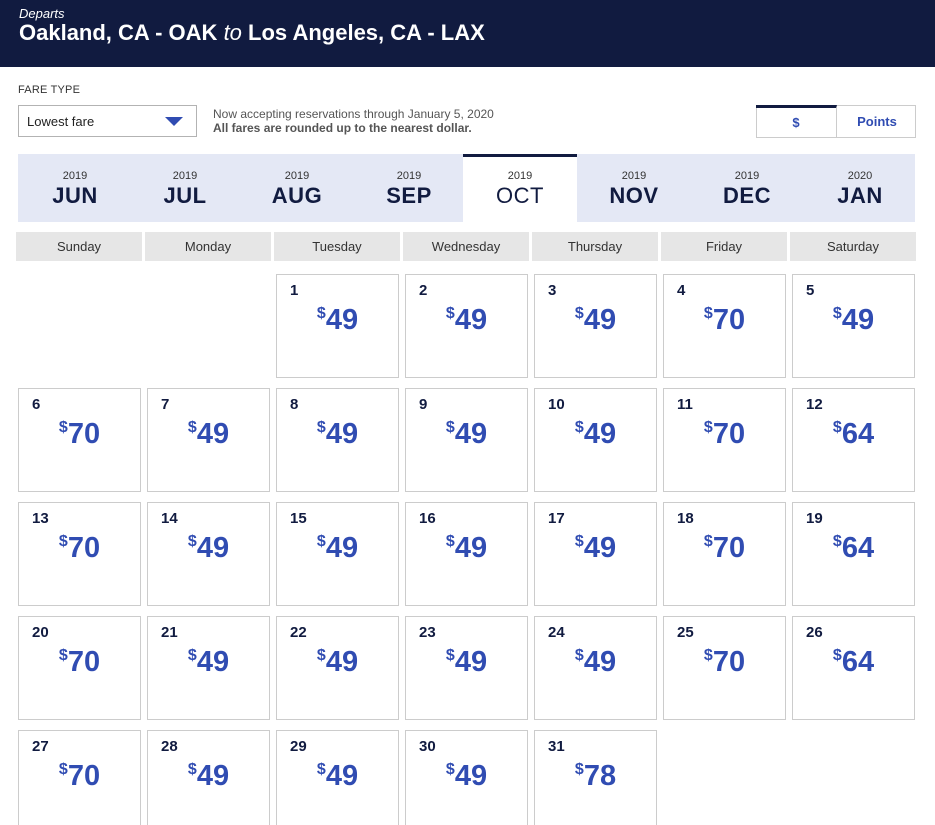  What do you see at coordinates (337, 440) in the screenshot?
I see `calendar-day: 8 $49` at bounding box center [337, 440].